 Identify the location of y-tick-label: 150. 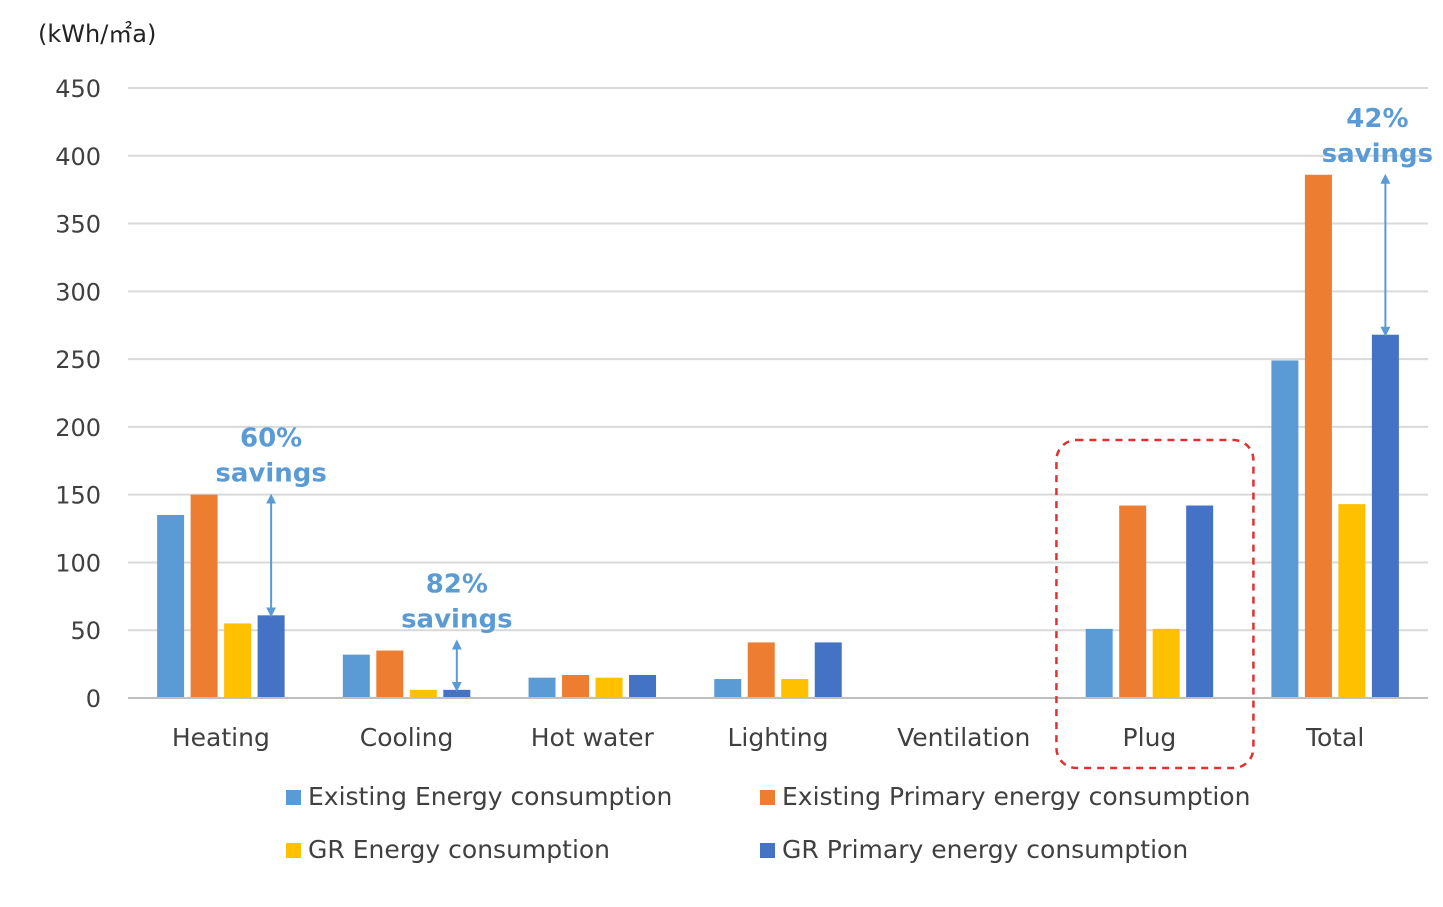
(78, 496).